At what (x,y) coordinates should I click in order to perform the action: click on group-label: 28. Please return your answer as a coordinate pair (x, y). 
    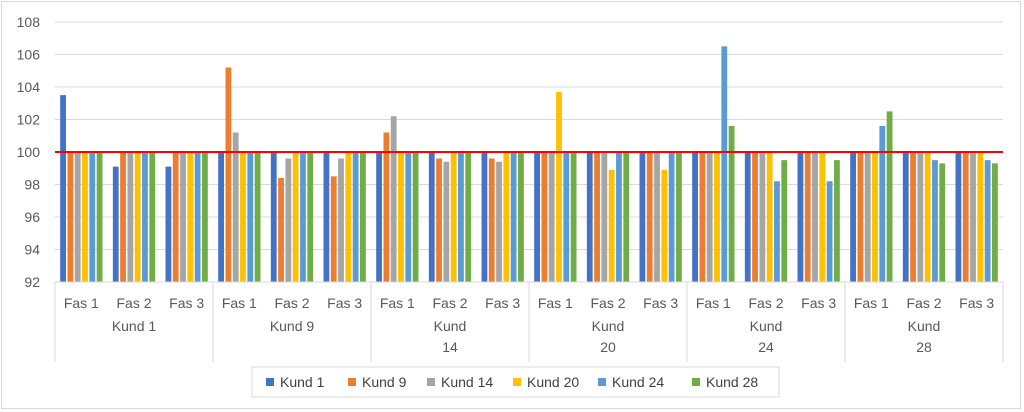
    Looking at the image, I should click on (924, 347).